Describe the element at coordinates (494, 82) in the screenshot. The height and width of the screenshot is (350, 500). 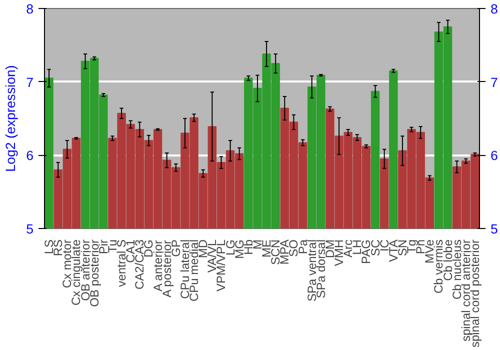
I see `y2-tick-label: 7` at that location.